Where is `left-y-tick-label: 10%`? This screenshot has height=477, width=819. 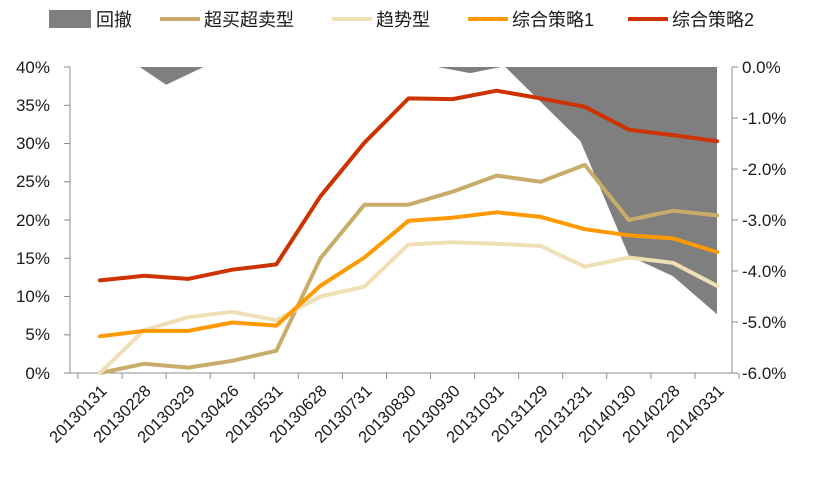
left-y-tick-label: 10% is located at coordinates (33, 296).